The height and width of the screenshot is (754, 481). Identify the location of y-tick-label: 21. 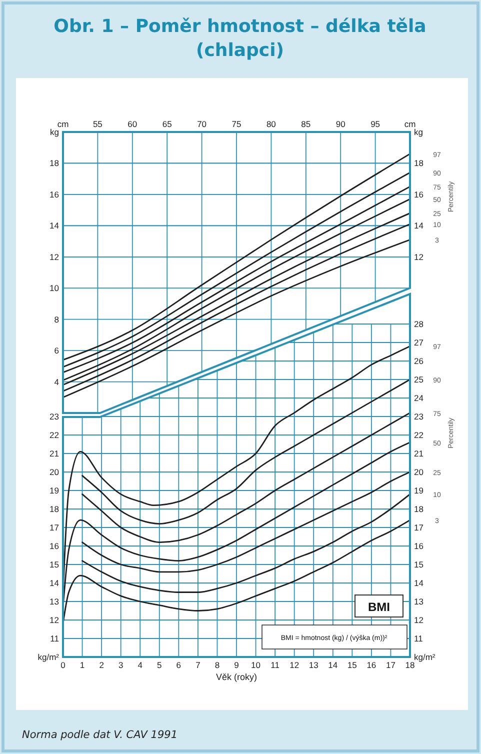
(55, 453).